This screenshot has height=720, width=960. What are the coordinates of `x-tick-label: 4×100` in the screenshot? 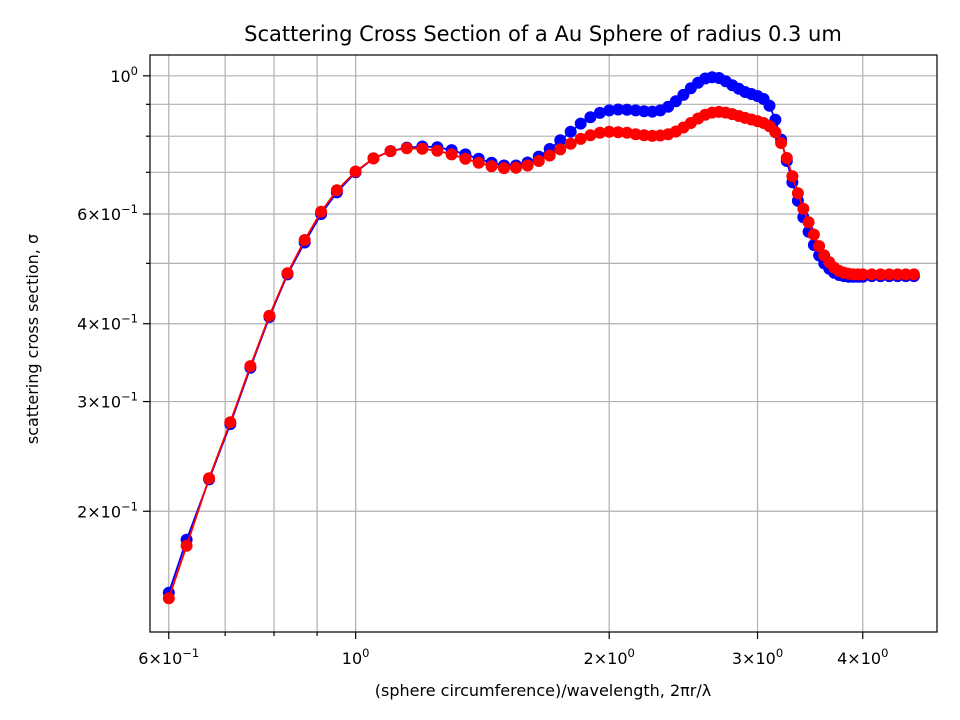 It's located at (862, 657).